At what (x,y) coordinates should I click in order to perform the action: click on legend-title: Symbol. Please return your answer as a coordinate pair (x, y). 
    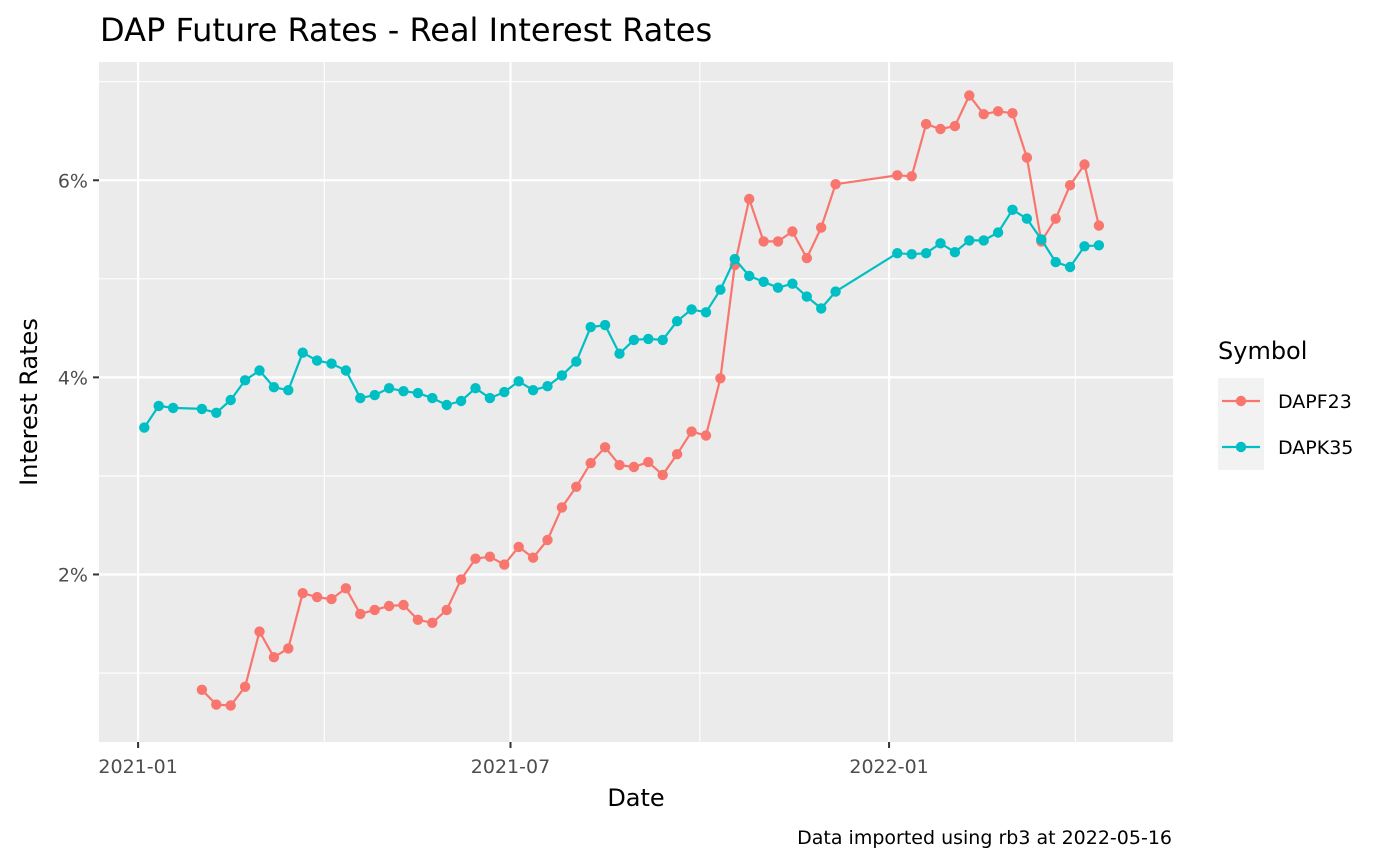
    Looking at the image, I should click on (1262, 351).